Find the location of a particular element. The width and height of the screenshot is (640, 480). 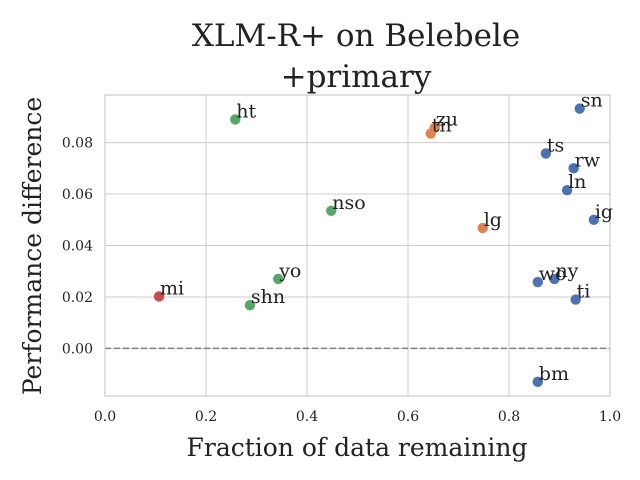

point-label-sn: sn is located at coordinates (592, 101).